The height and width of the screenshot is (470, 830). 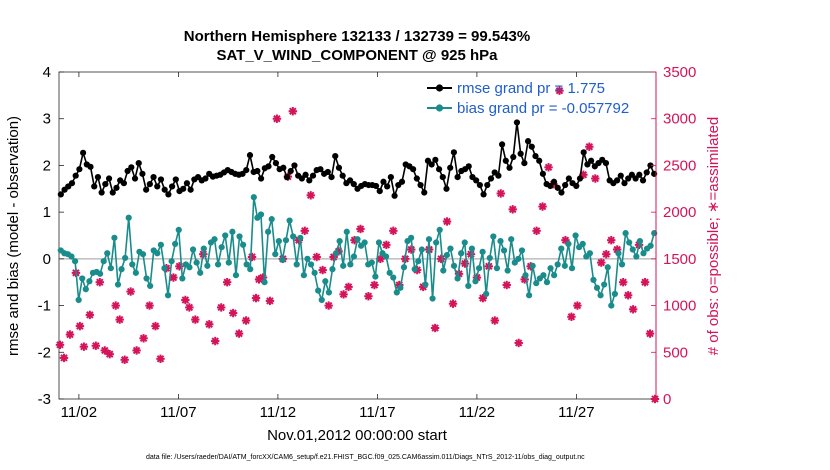 What do you see at coordinates (713, 236) in the screenshot?
I see `right-axis-label: # of obs: o=possible; ∗=assimilated` at bounding box center [713, 236].